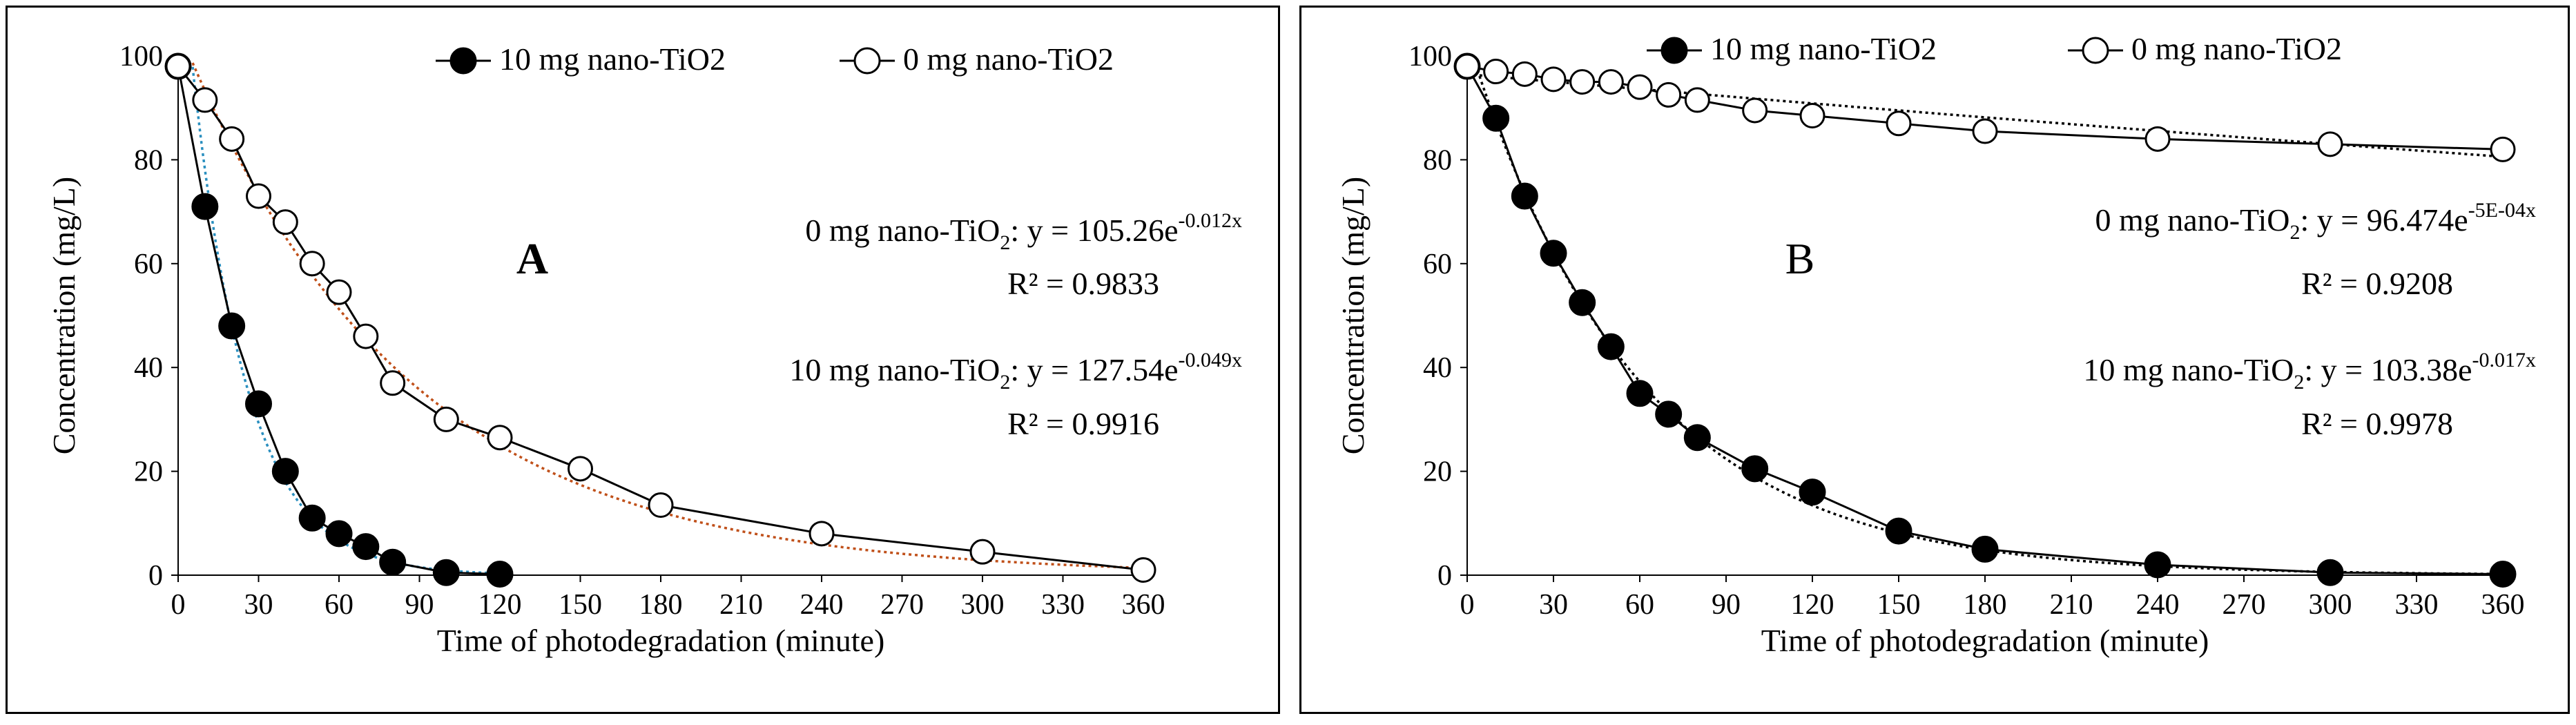 Image resolution: width=2576 pixels, height=725 pixels. Describe the element at coordinates (2417, 220) in the screenshot. I see `equation-base: 96.474e` at that location.